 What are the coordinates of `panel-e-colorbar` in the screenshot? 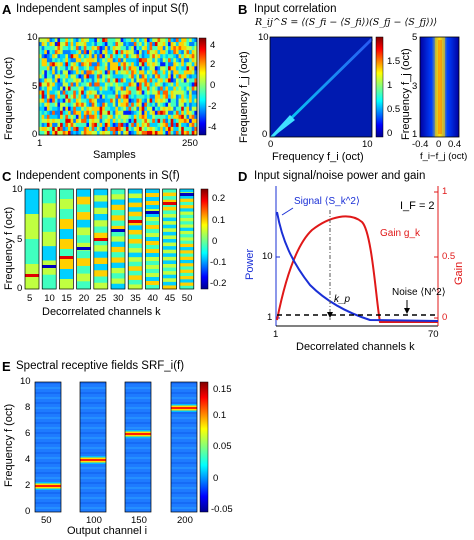 It's located at (204, 447).